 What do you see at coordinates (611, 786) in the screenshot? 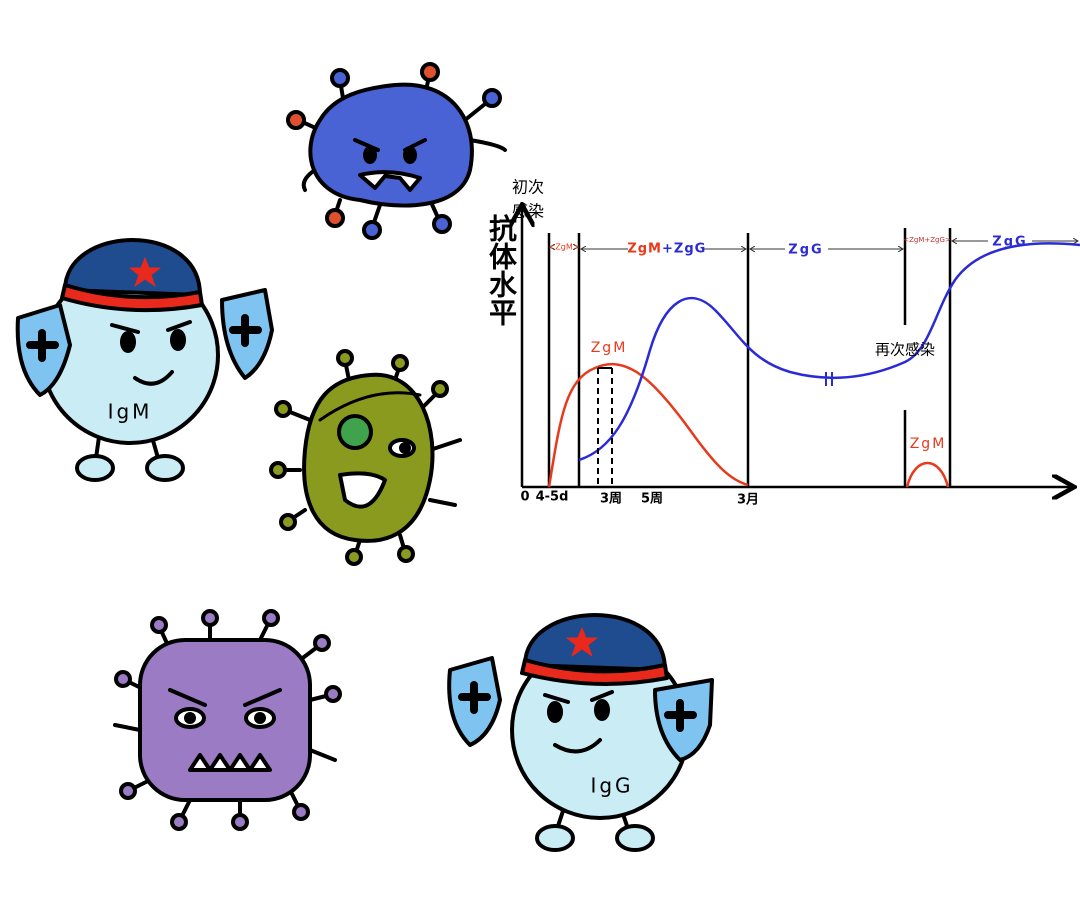
I see `character-label: IgG` at bounding box center [611, 786].